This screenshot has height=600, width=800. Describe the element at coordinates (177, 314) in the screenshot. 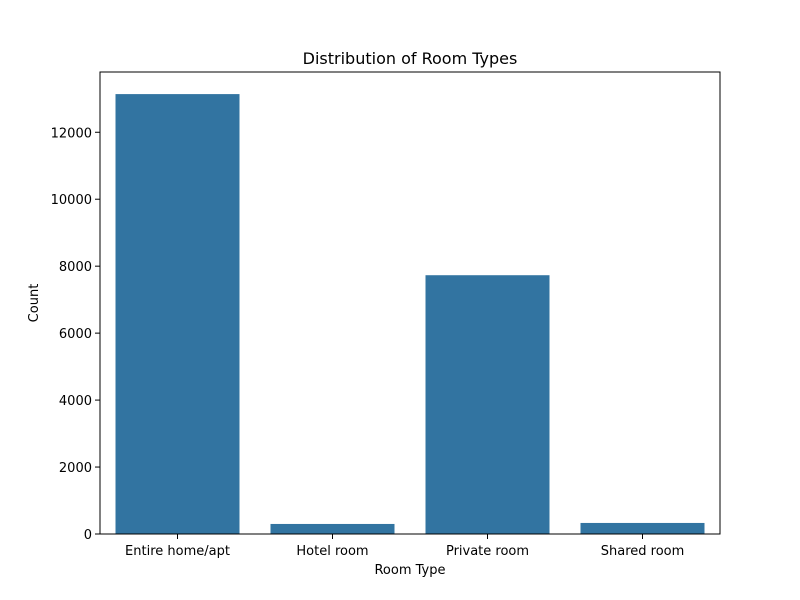

I see `bar-entire-home-apt` at that location.